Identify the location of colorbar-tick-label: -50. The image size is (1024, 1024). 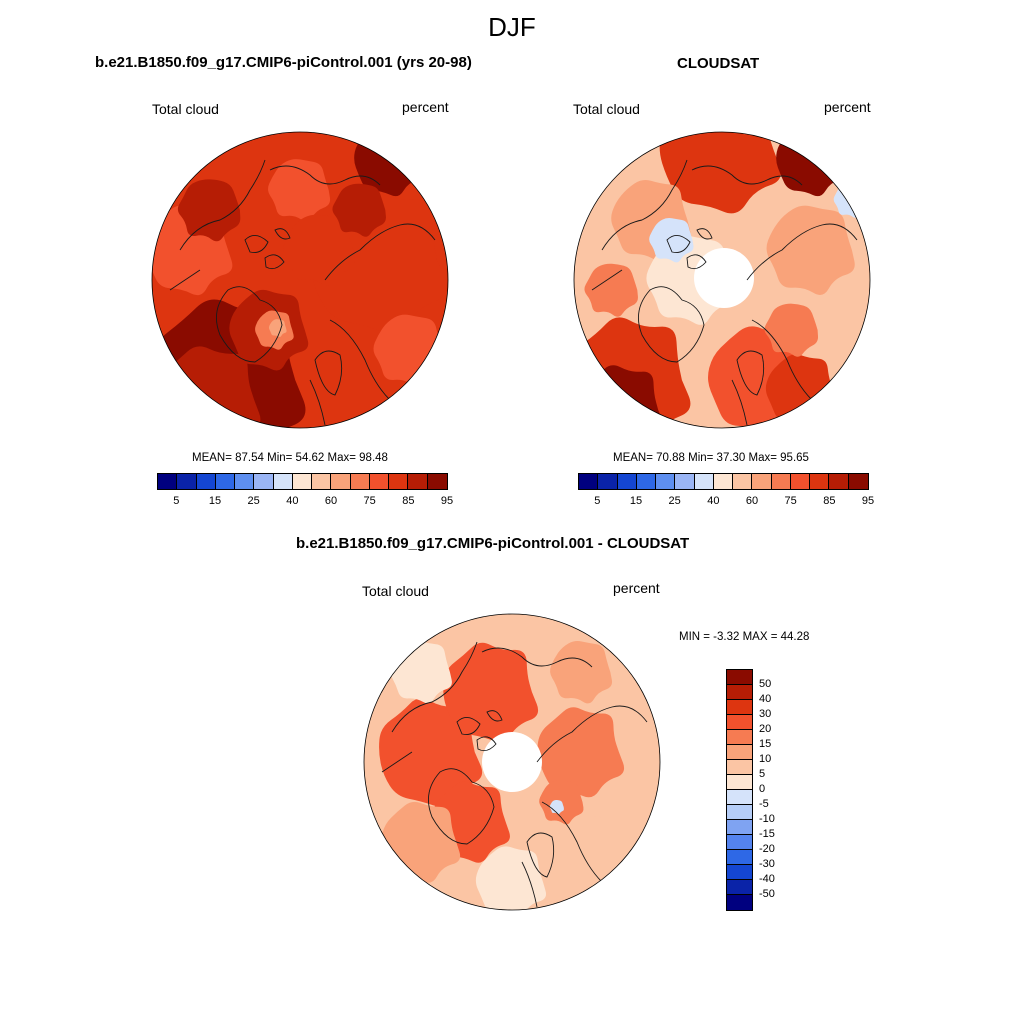
(767, 894).